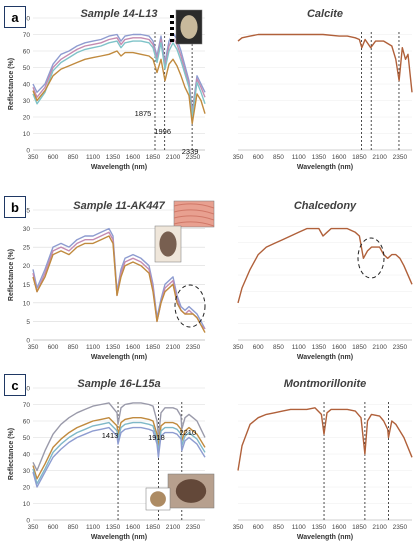  Describe the element at coordinates (15, 207) in the screenshot. I see `panel-b-badge: b` at that location.